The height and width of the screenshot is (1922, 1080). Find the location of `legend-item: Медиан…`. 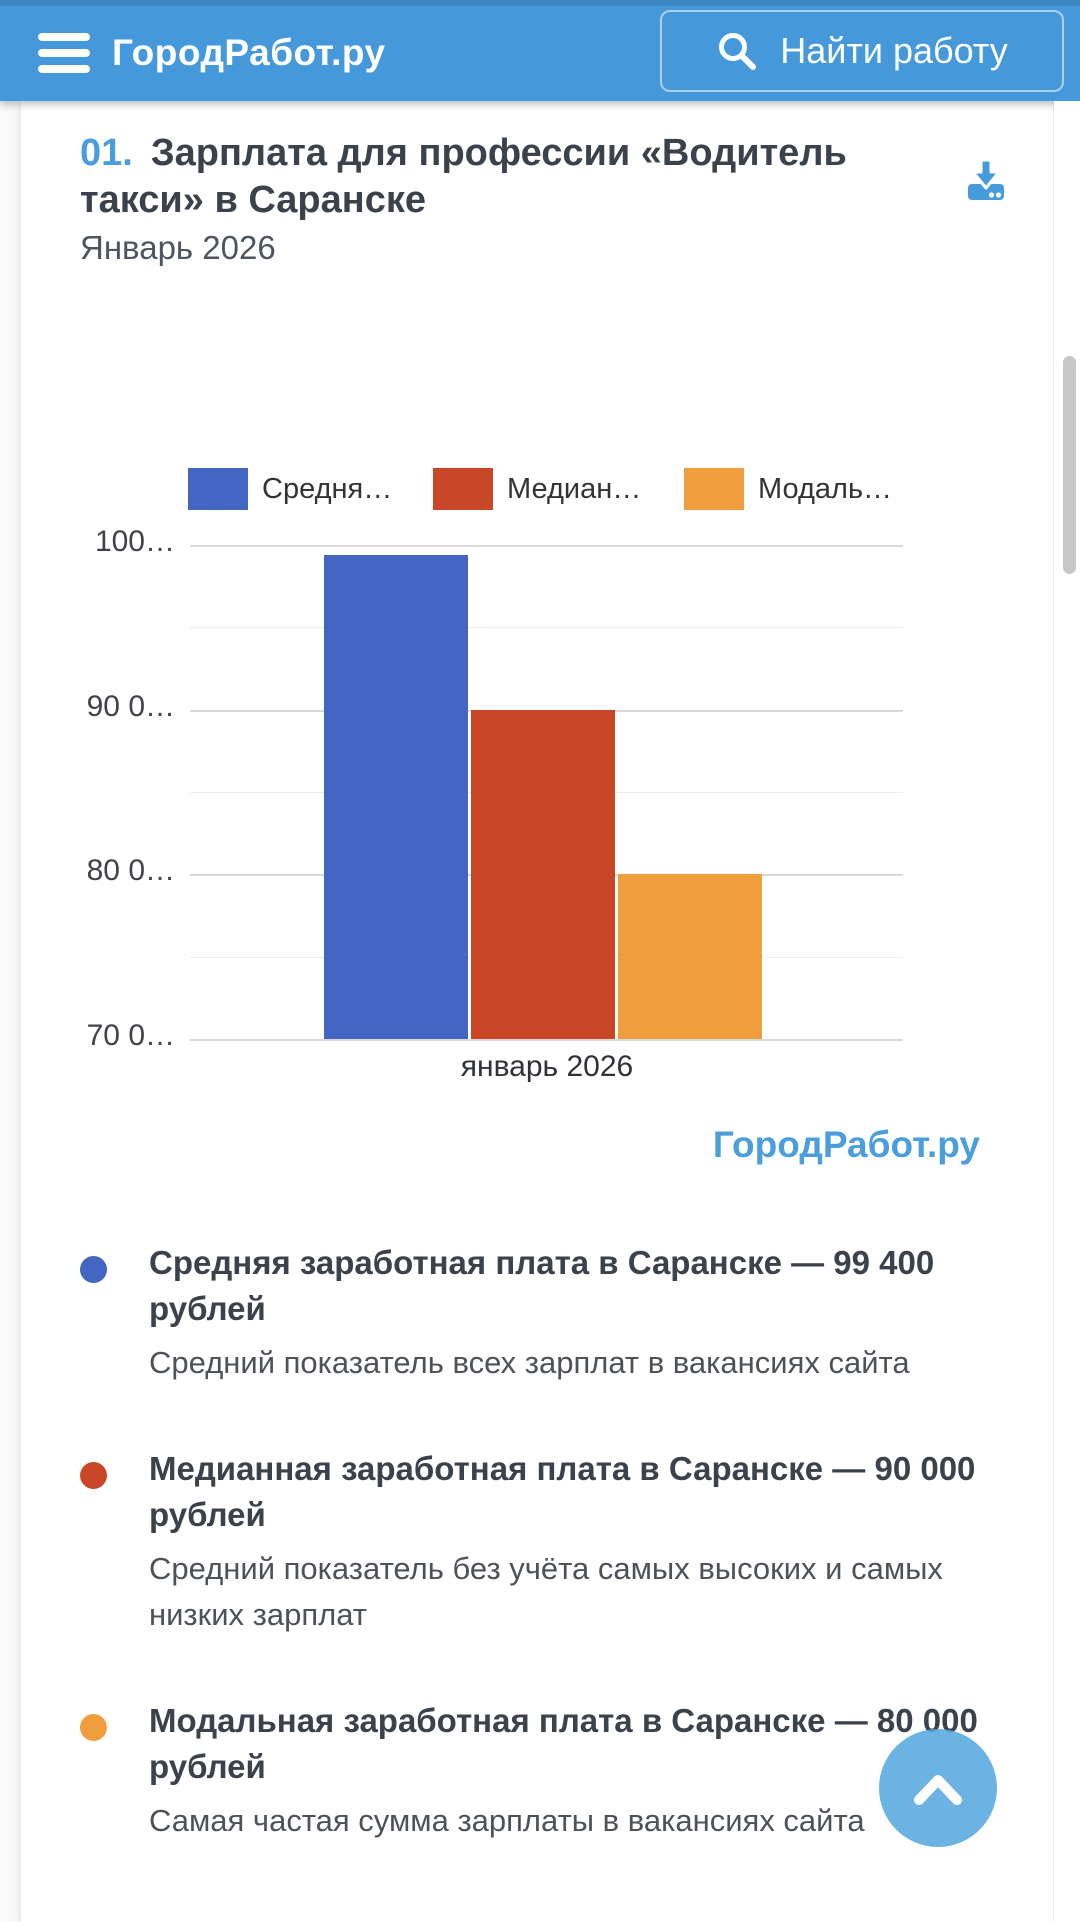

legend-item: Медиан… is located at coordinates (537, 489).